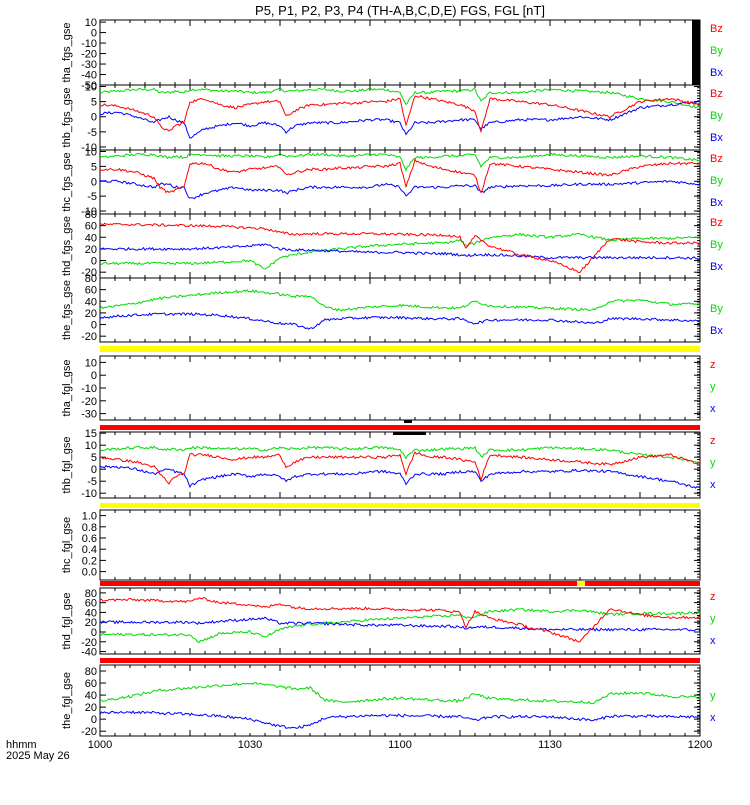 The width and height of the screenshot is (750, 805). Describe the element at coordinates (21, 745) in the screenshot. I see `x-axis-unit-label: hhmm` at that location.